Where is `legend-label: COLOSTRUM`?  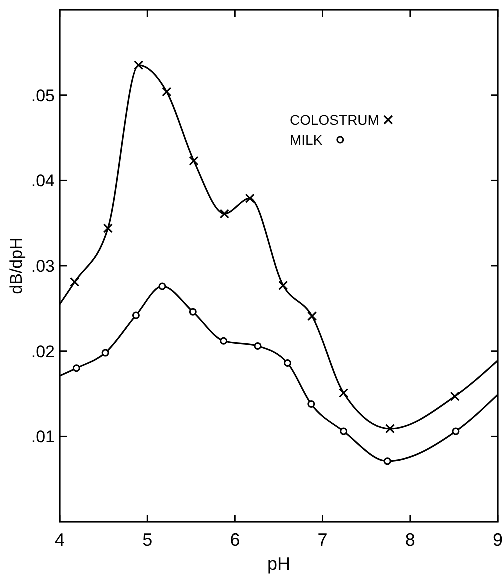 legend-label: COLOSTRUM is located at coordinates (335, 120).